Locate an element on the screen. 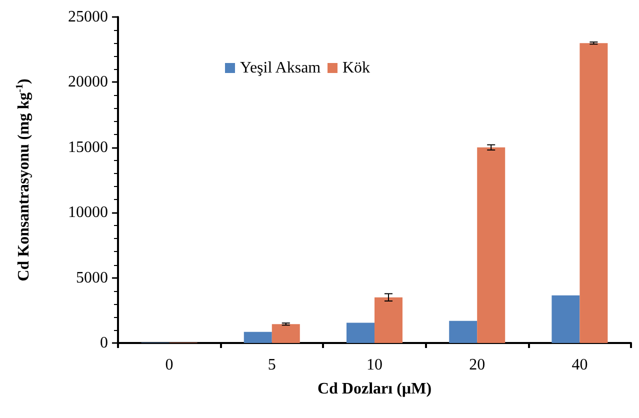 The image size is (639, 418). x-tick-label: 0 is located at coordinates (169, 365).